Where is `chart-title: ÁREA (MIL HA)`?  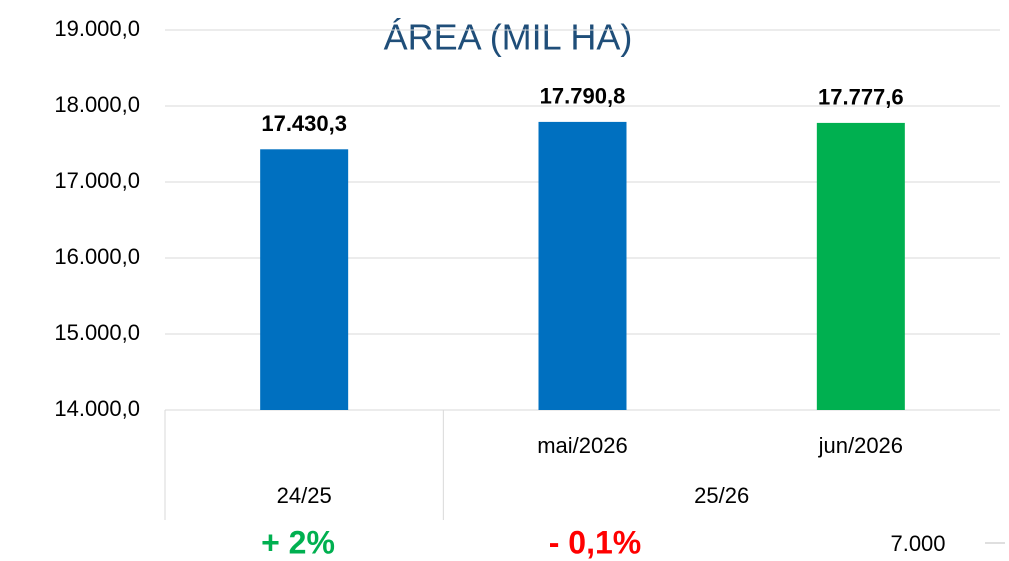
chart-title: ÁREA (MIL HA) is located at coordinates (508, 37).